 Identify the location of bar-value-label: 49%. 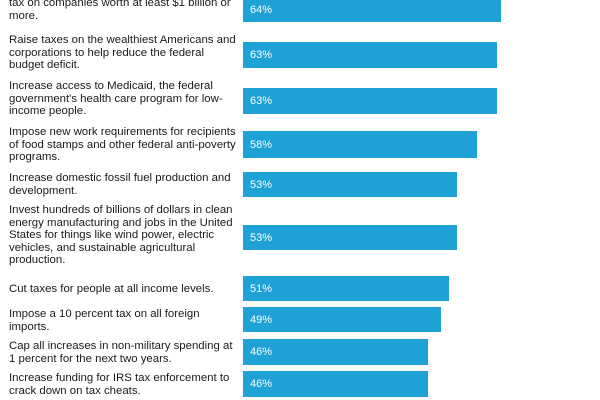
(261, 320).